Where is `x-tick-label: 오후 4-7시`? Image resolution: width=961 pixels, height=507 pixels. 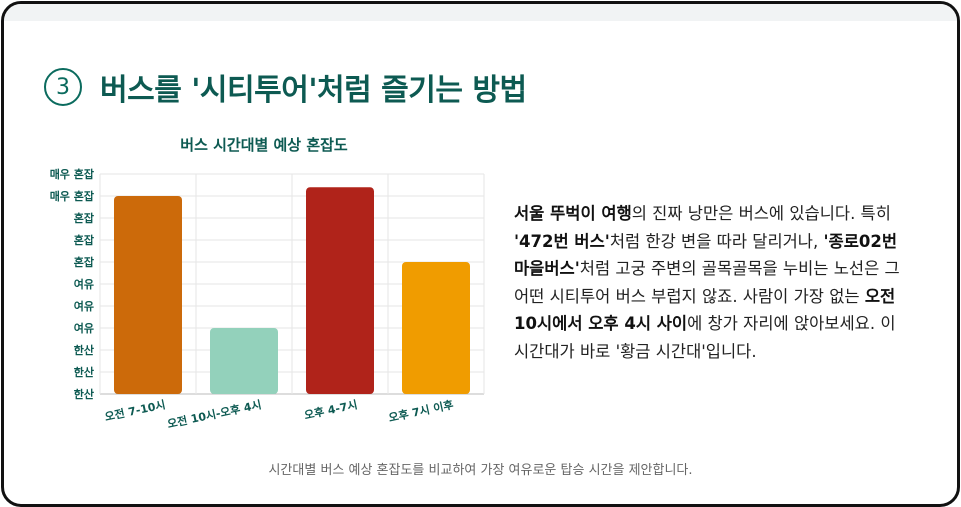 x-tick-label: 오후 4-7시 is located at coordinates (331, 409).